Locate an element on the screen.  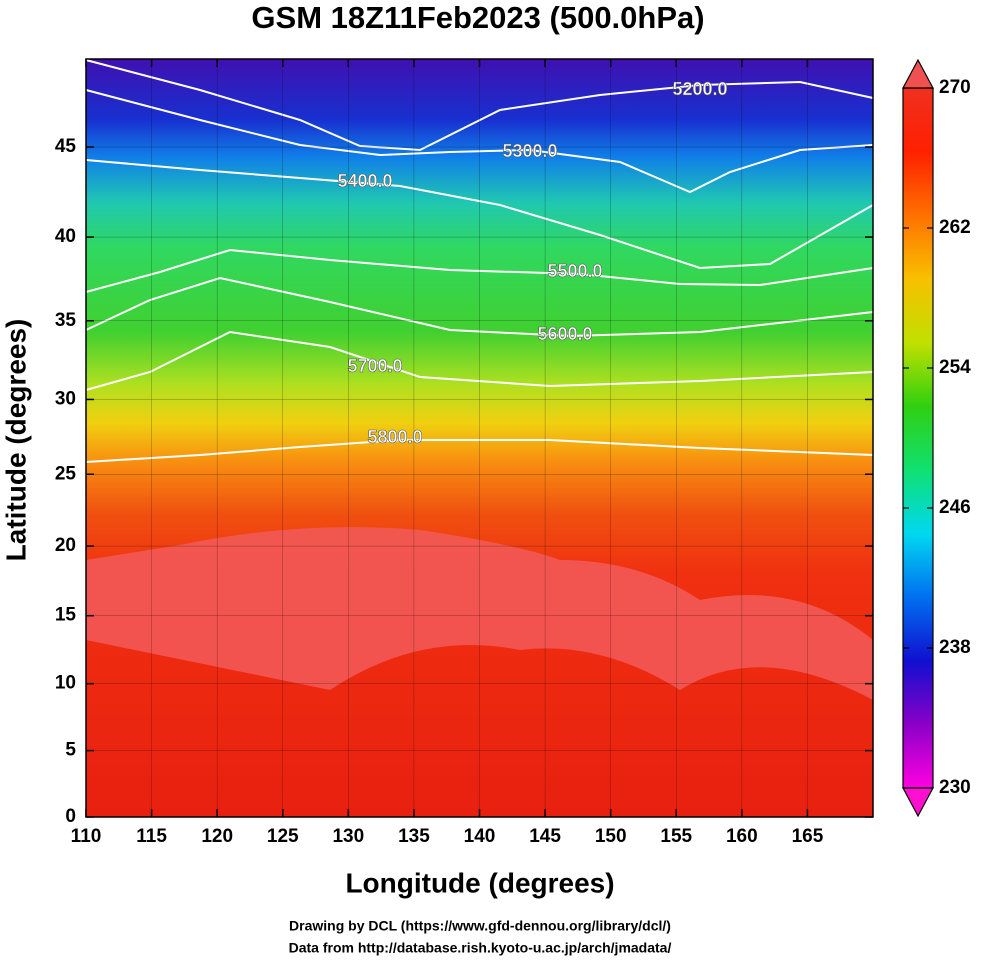
y-tick-label: 25 is located at coordinates (66, 473).